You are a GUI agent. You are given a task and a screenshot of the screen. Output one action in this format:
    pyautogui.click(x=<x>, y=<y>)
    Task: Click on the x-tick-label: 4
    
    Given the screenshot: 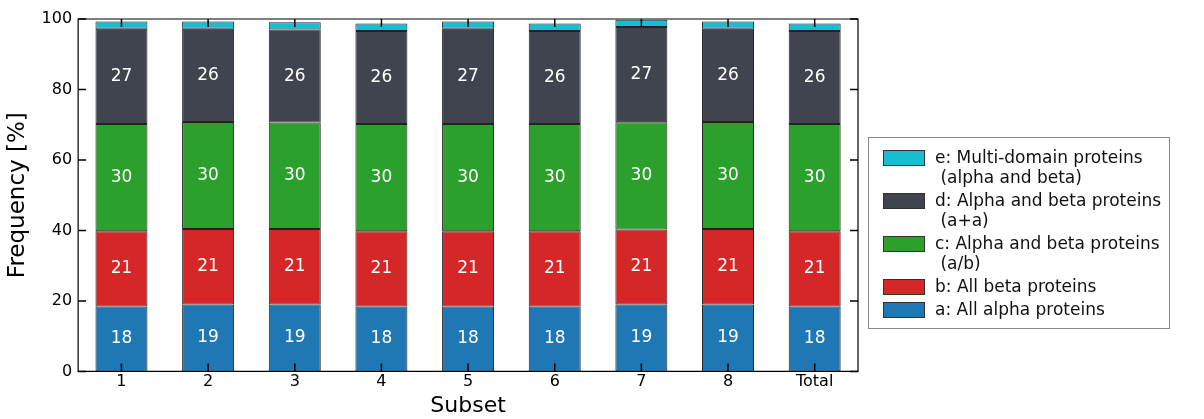 What is the action you would take?
    pyautogui.click(x=381, y=381)
    